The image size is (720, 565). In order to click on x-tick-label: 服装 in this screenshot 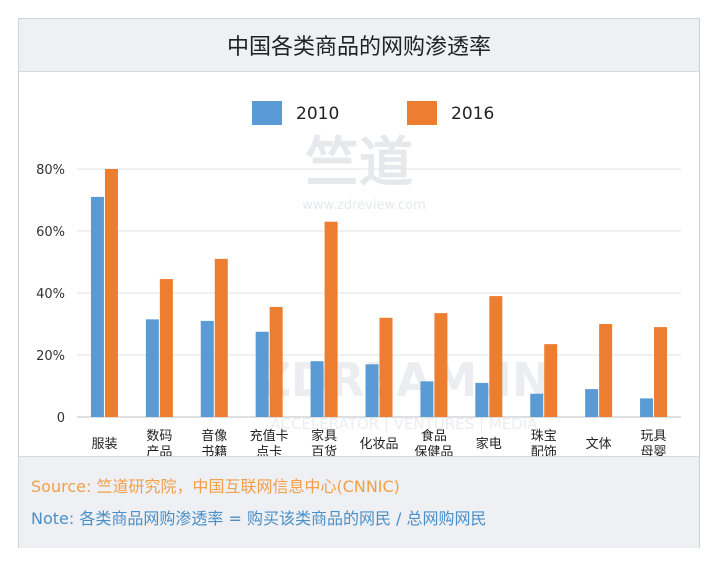, I will do `click(104, 444)`.